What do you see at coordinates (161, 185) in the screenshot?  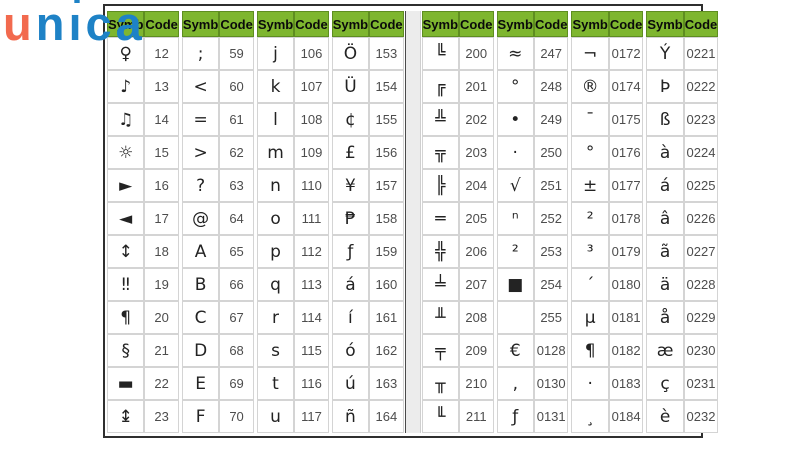 I see `code-cell: 16` at bounding box center [161, 185].